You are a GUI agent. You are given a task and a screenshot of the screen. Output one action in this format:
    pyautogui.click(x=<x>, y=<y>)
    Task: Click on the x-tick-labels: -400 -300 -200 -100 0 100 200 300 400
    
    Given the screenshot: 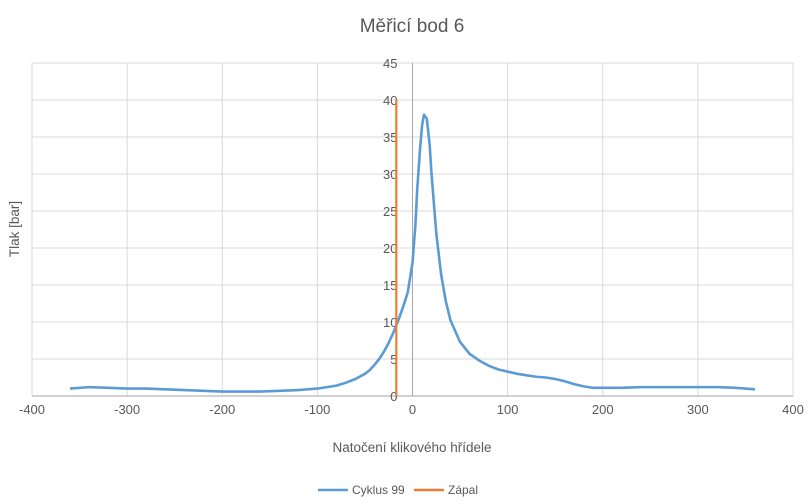 What is the action you would take?
    pyautogui.click(x=411, y=409)
    